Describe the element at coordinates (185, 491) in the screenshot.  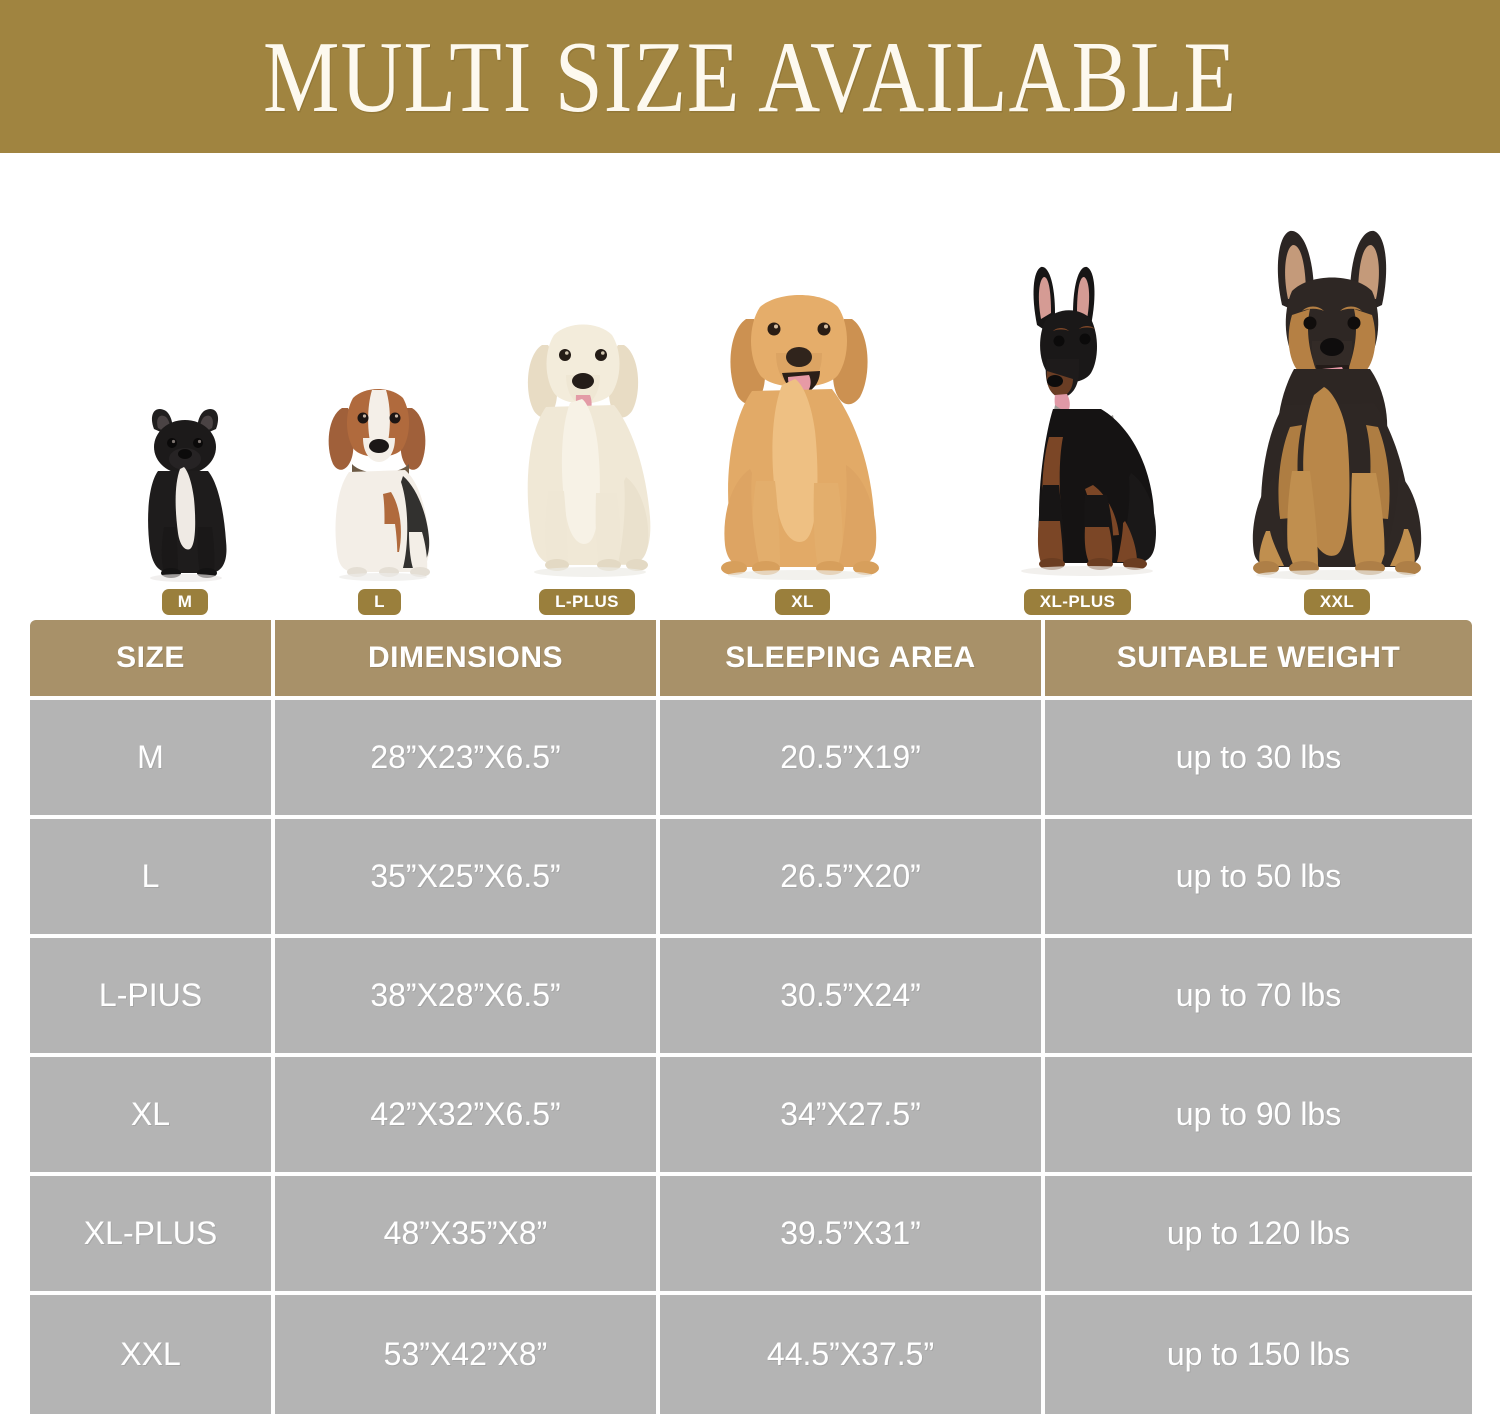
I see `dog-icon-m` at that location.